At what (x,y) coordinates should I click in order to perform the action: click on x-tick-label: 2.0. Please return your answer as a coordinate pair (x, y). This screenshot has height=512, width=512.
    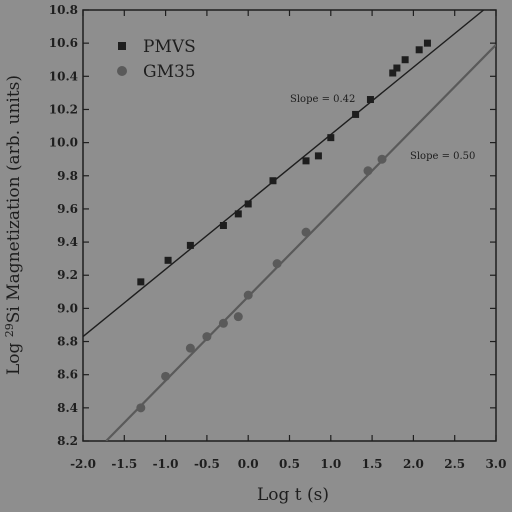
    Looking at the image, I should click on (413, 464).